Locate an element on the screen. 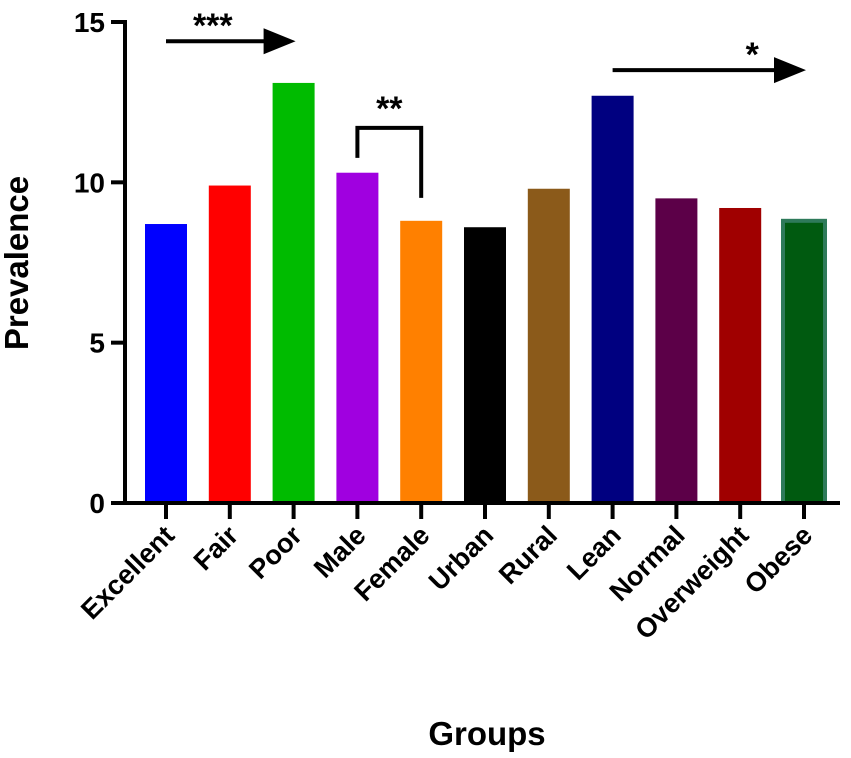  bar-lean is located at coordinates (612, 299).